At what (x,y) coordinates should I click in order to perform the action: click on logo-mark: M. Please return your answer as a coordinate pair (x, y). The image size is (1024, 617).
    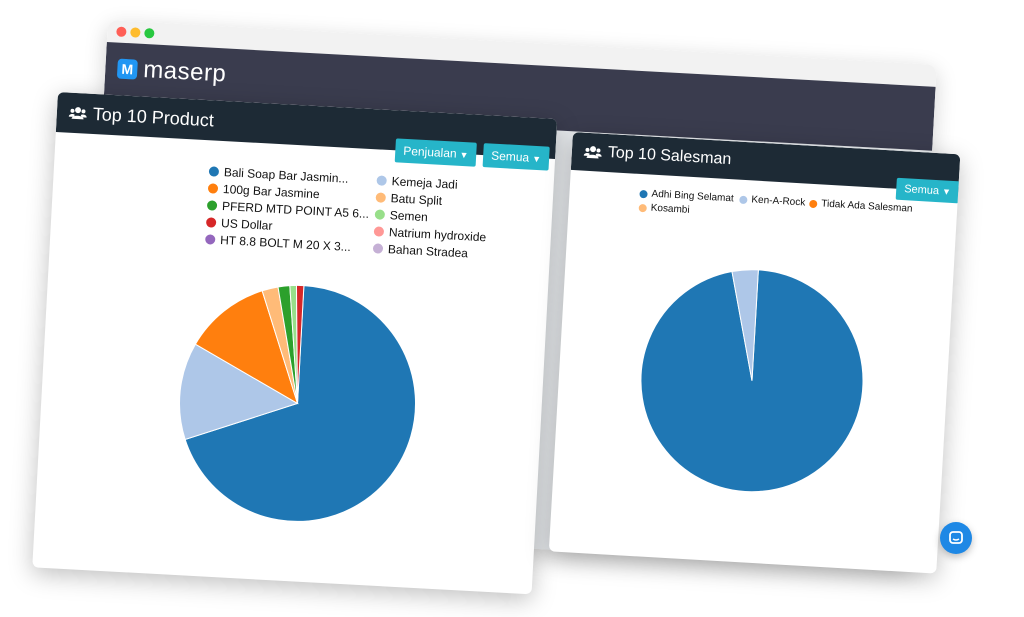
    Looking at the image, I should click on (127, 69).